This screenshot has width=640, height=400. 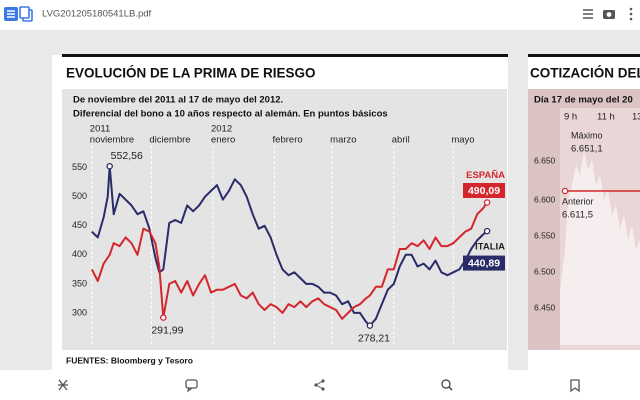 What do you see at coordinates (79, 254) in the screenshot?
I see `y-tick-label: 400` at bounding box center [79, 254].